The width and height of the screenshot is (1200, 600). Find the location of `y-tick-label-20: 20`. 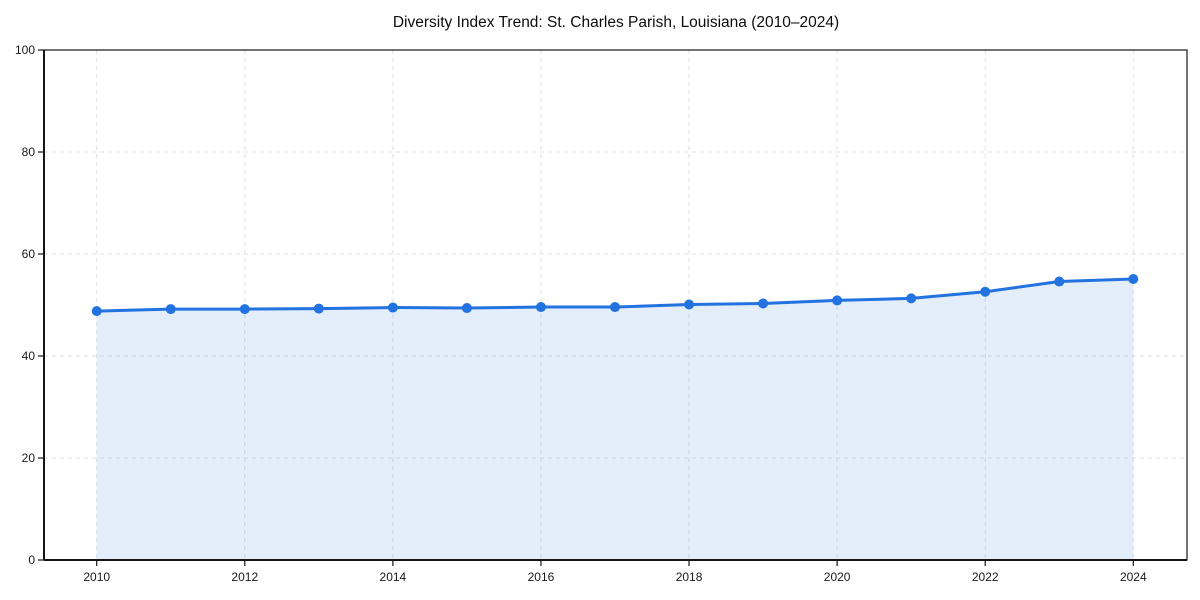

y-tick-label-20: 20 is located at coordinates (29, 458).